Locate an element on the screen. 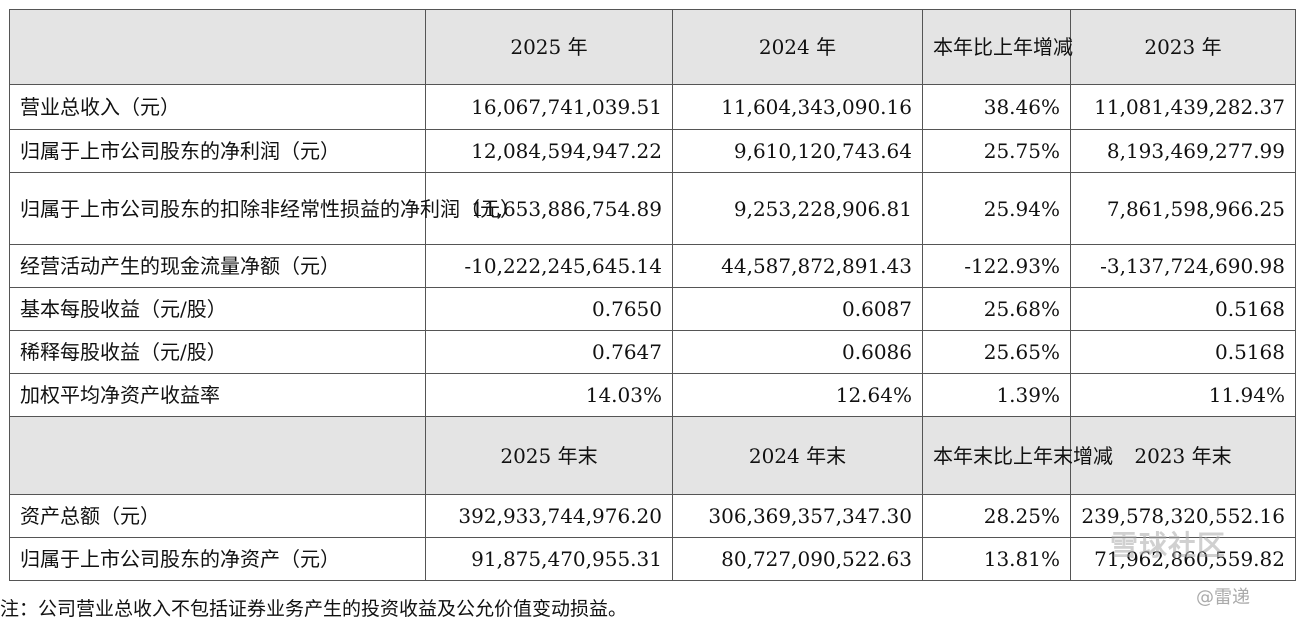  value-2023: -3,137,724,690.98 is located at coordinates (1183, 266).